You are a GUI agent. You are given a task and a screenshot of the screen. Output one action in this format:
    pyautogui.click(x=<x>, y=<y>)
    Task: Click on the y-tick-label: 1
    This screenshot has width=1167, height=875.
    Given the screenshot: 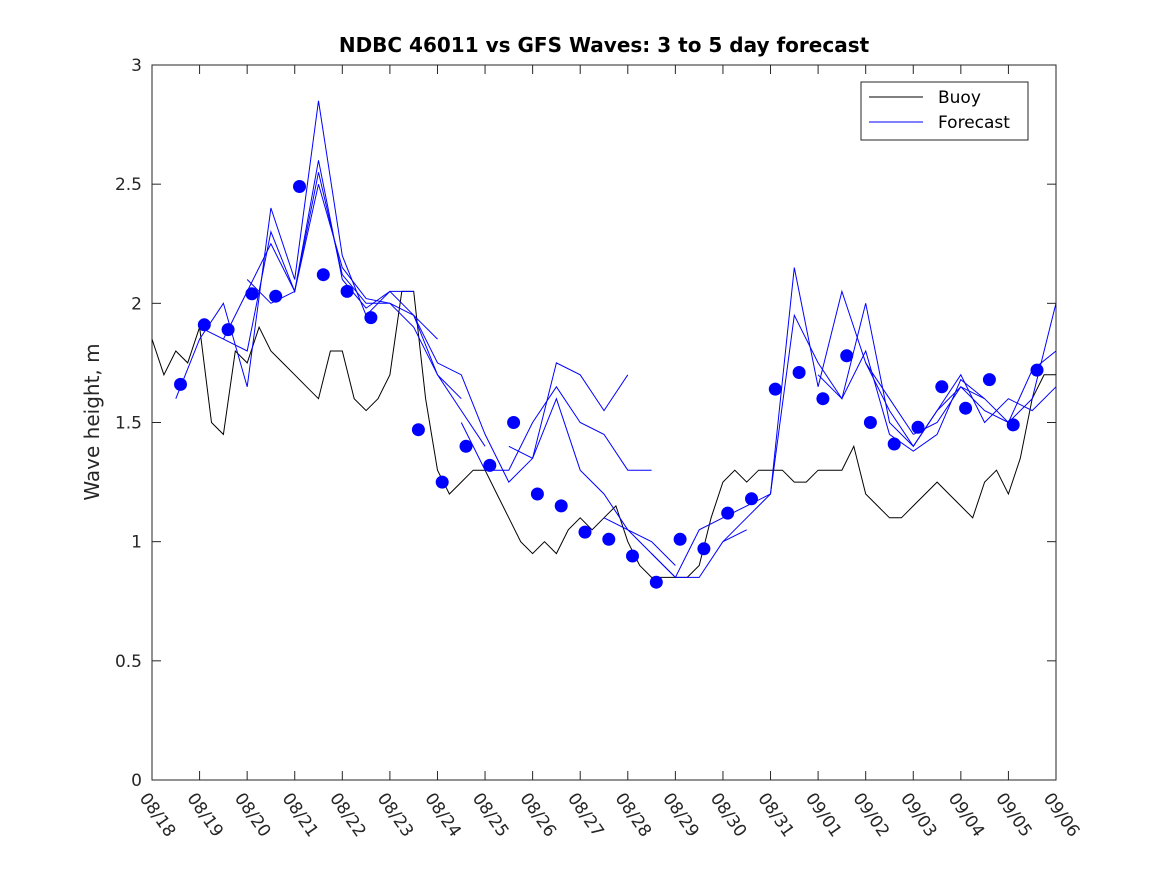 What is the action you would take?
    pyautogui.click(x=136, y=543)
    